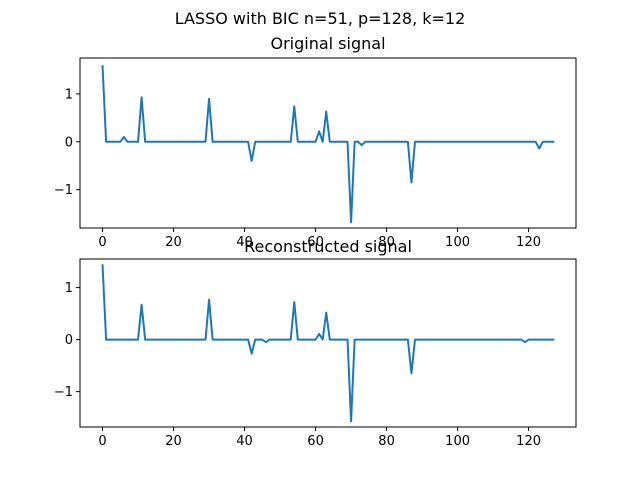 The image size is (640, 480). I want to click on axes-title: Reconstructed signal, so click(328, 246).